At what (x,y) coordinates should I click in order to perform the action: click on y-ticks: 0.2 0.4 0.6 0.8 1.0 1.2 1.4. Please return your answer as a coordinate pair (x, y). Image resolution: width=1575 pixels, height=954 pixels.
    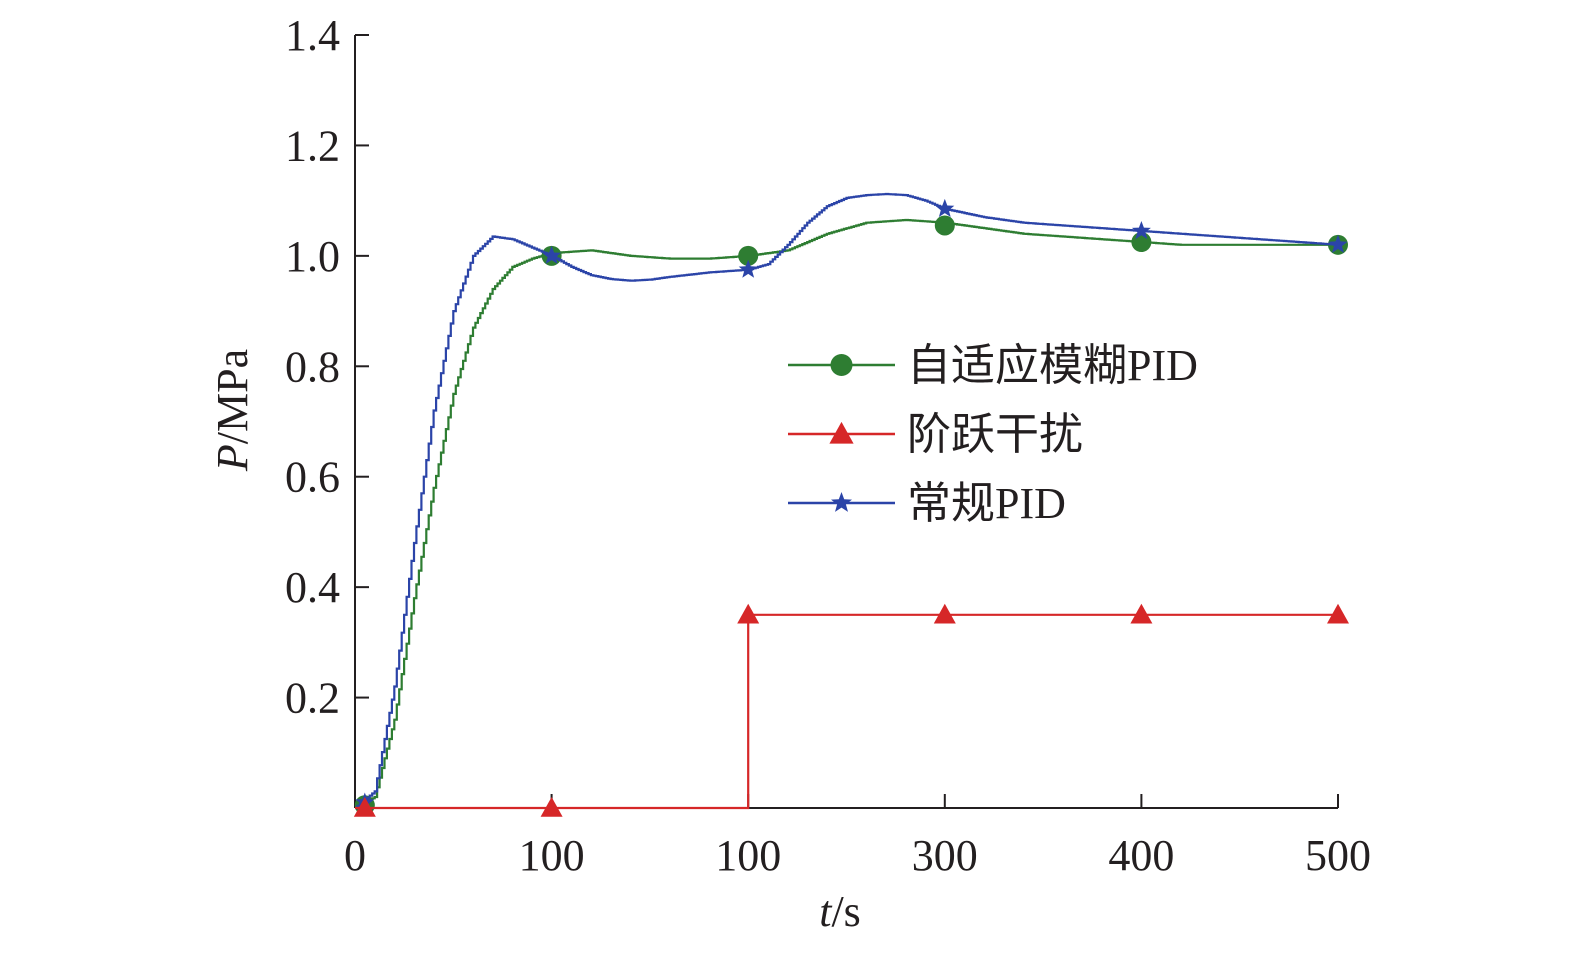
    Looking at the image, I should click on (327, 367).